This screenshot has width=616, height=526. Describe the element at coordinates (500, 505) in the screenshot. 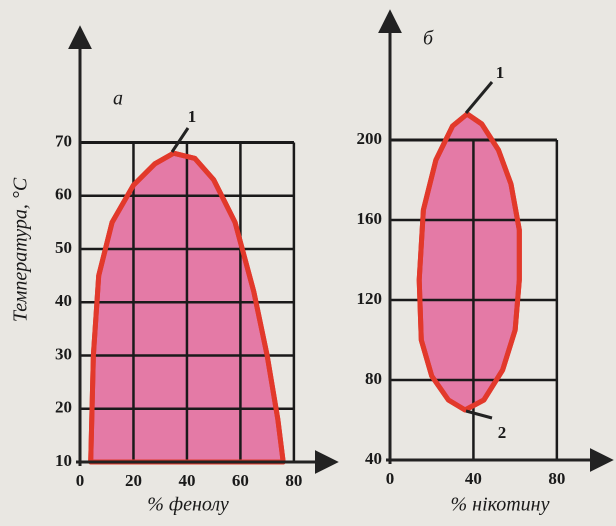

I see `x-axis-label: % нікотину` at that location.